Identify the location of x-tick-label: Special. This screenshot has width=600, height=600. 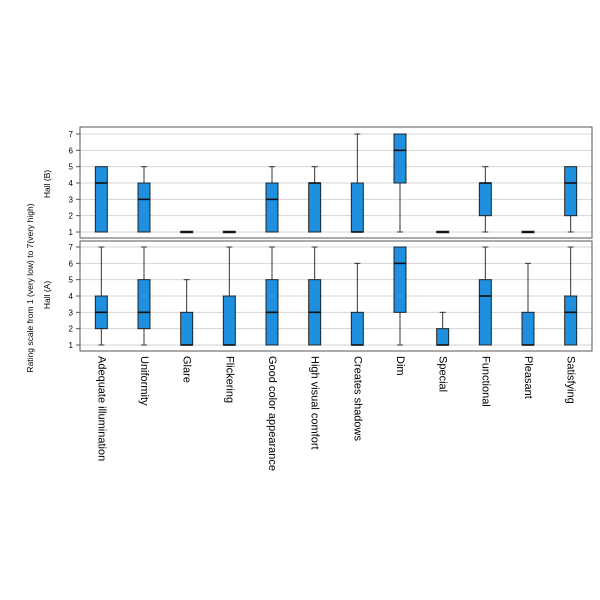
(443, 374).